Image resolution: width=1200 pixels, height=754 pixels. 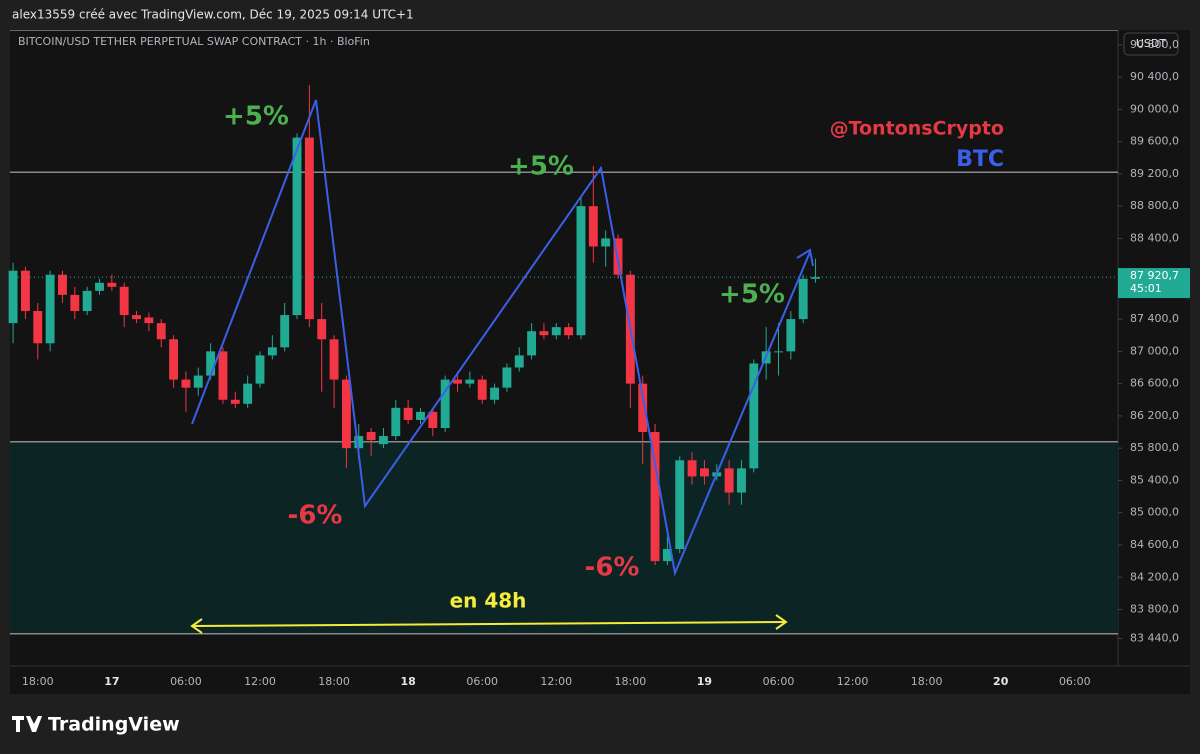 What do you see at coordinates (1154, 512) in the screenshot?
I see `y-tick-label: 85 000,0` at bounding box center [1154, 512].